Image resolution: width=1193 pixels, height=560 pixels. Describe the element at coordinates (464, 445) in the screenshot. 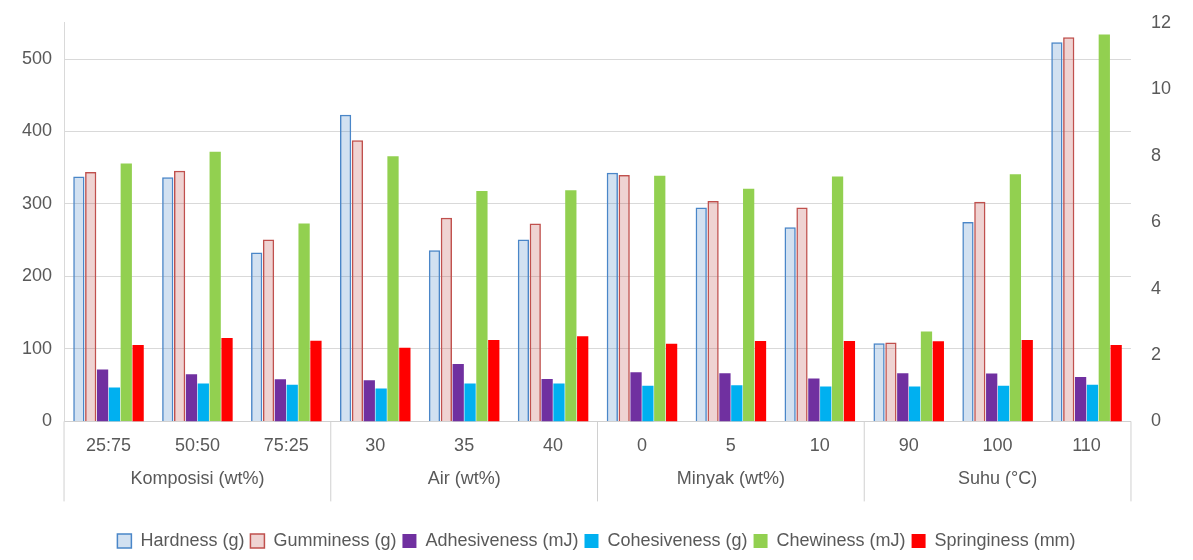

I see `x-tick-label: 35` at that location.